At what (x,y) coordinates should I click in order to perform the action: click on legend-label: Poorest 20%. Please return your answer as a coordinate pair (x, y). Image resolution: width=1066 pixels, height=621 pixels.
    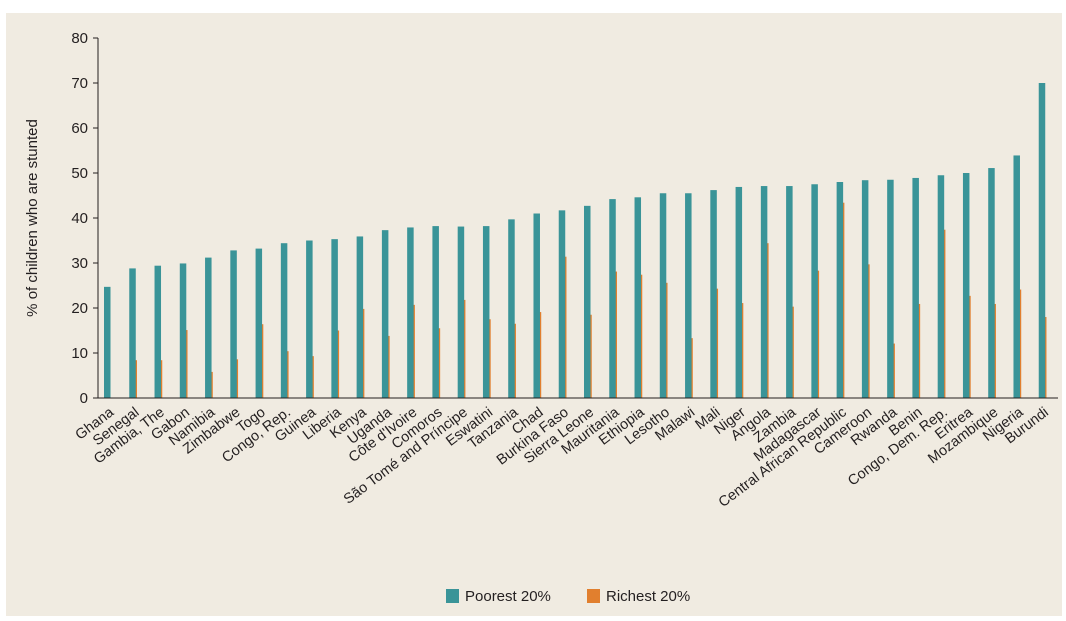
    Looking at the image, I should click on (508, 596).